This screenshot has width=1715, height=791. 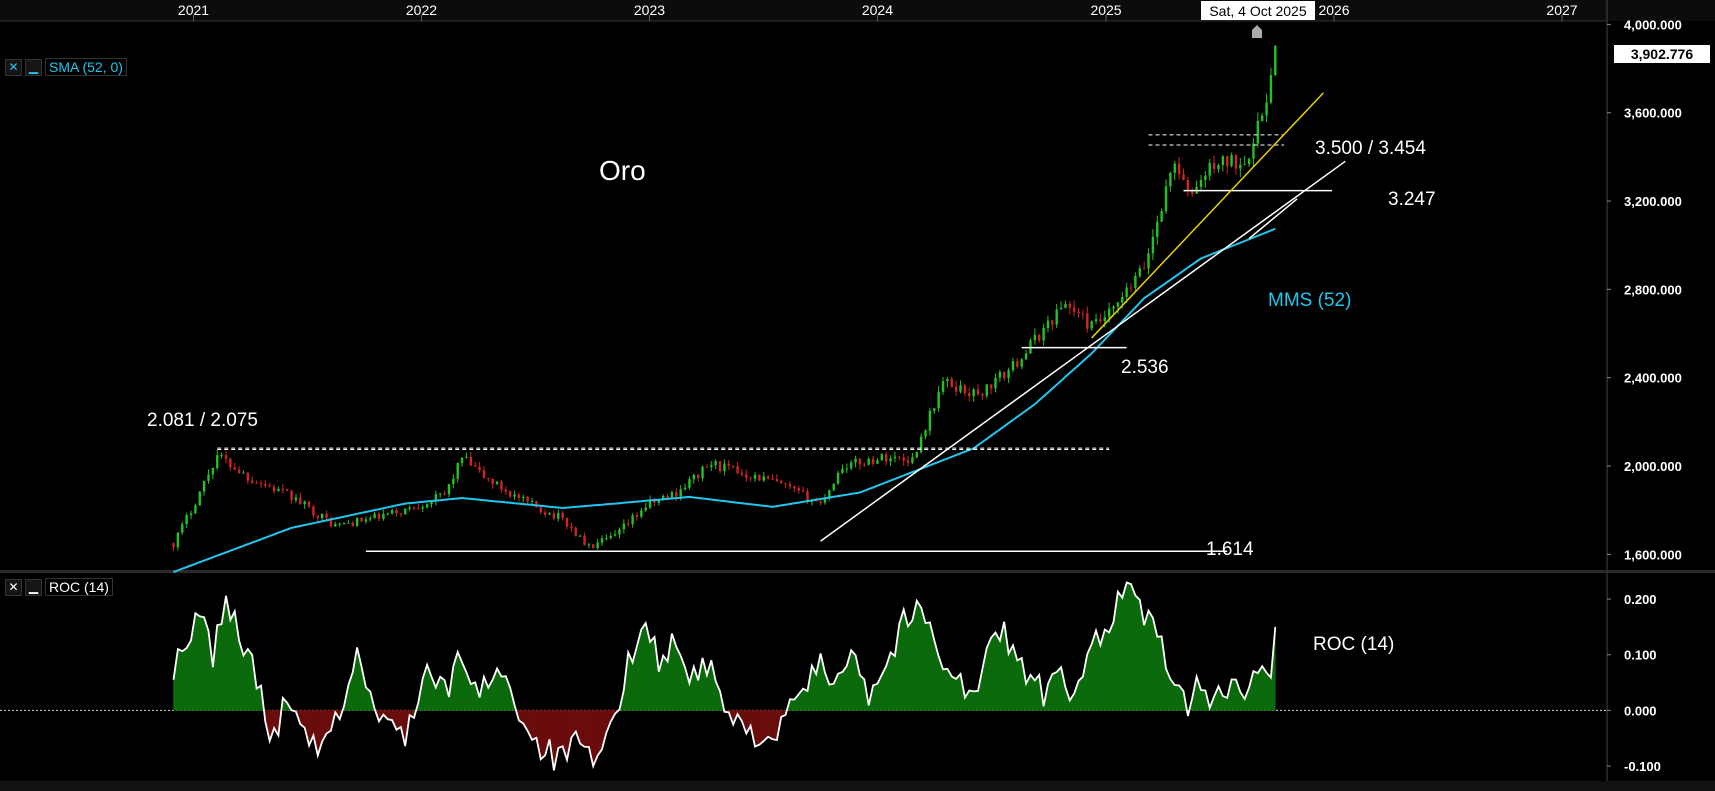 What do you see at coordinates (1309, 300) in the screenshot?
I see `sma-annotation: MMS (52)` at bounding box center [1309, 300].